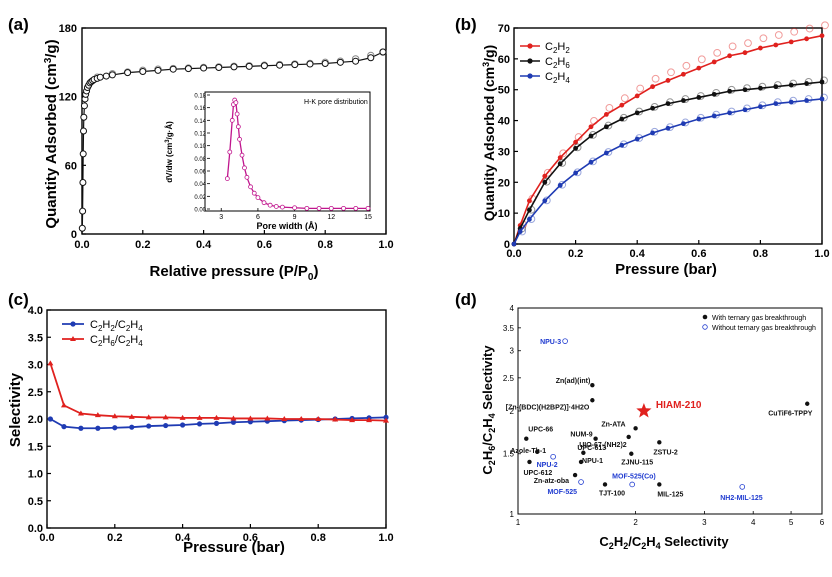  I want to click on inset-x-tick-label: 6, so click(258, 217).